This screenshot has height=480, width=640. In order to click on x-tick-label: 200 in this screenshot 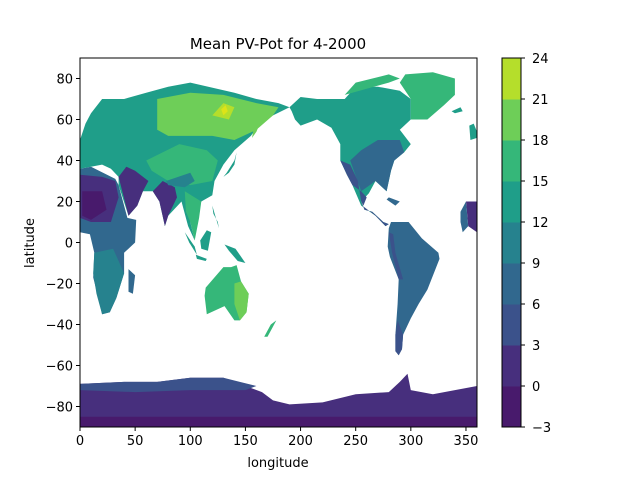, I will do `click(300, 441)`.